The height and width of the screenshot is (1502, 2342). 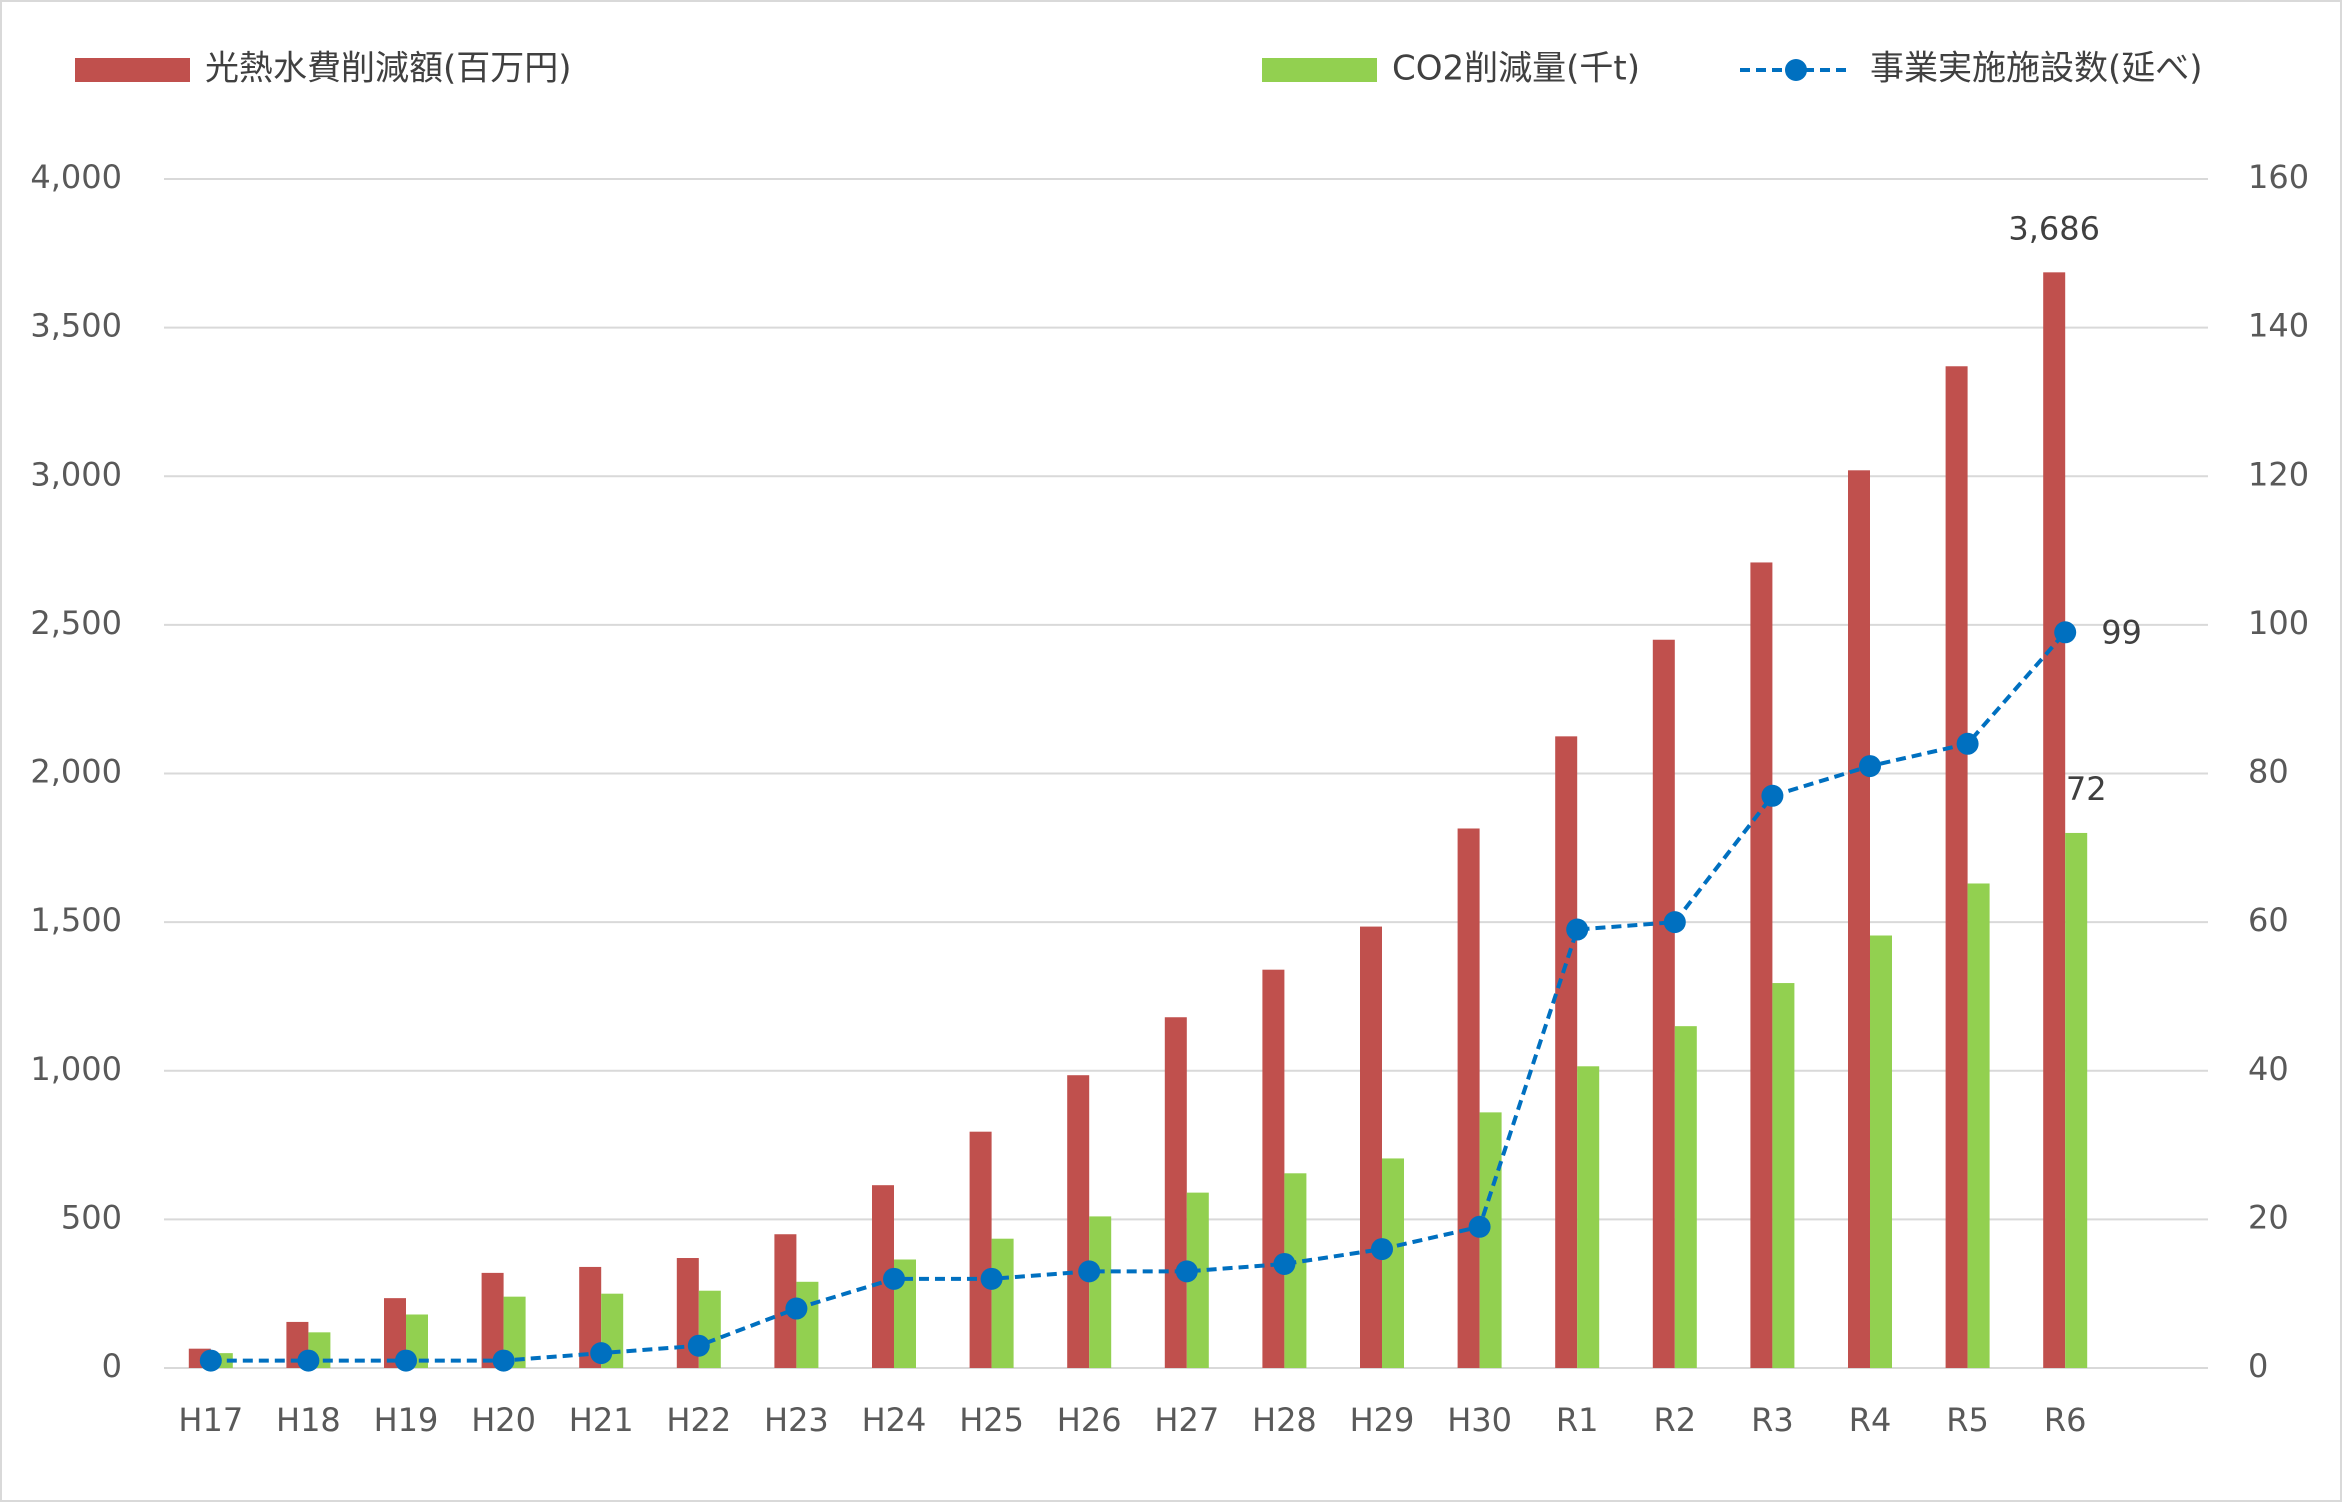 I want to click on x-tick-label: H29, so click(x=1382, y=1420).